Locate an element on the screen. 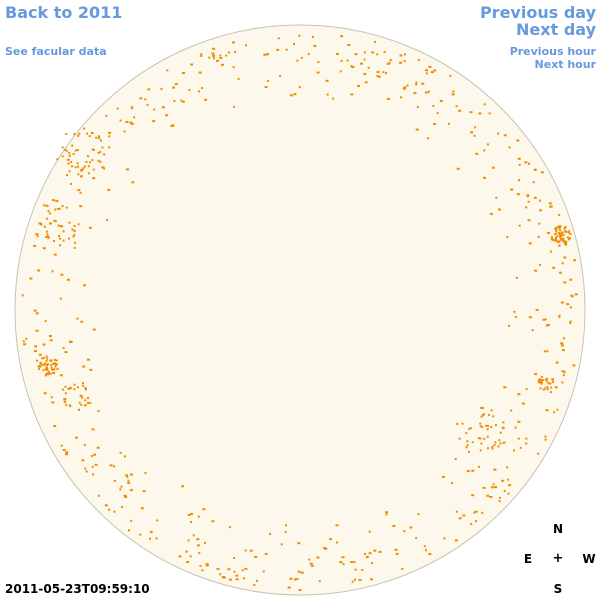 This screenshot has width=600, height=600. next-hour-link: Next hour is located at coordinates (565, 64).